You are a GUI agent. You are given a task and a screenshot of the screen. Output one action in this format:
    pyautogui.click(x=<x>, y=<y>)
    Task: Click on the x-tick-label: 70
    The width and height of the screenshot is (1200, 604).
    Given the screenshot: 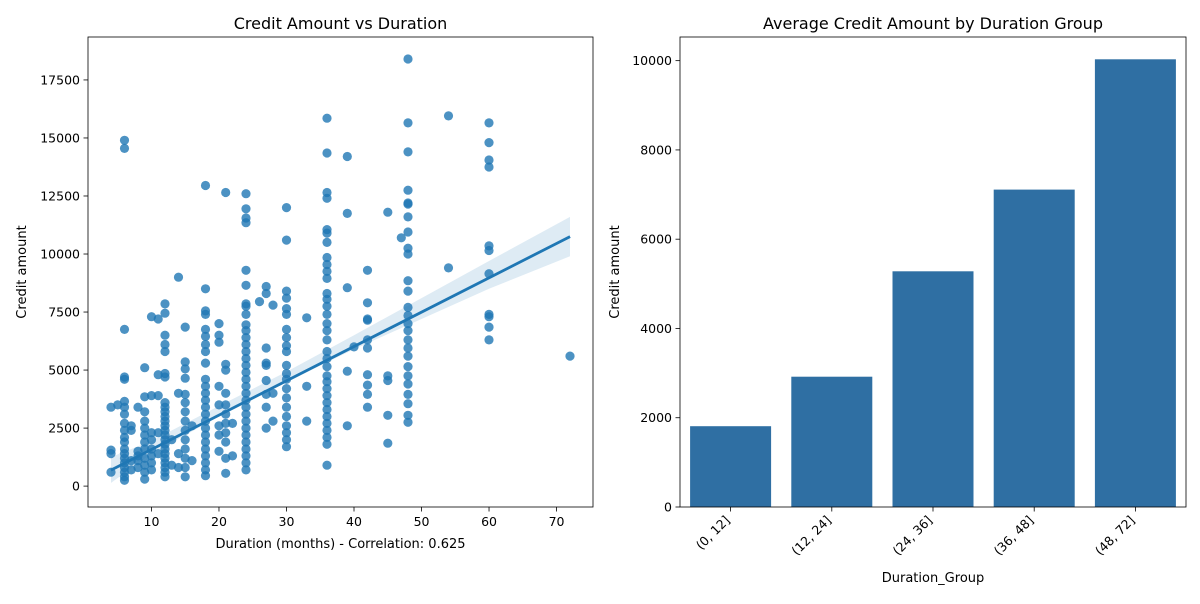 What is the action you would take?
    pyautogui.click(x=557, y=521)
    